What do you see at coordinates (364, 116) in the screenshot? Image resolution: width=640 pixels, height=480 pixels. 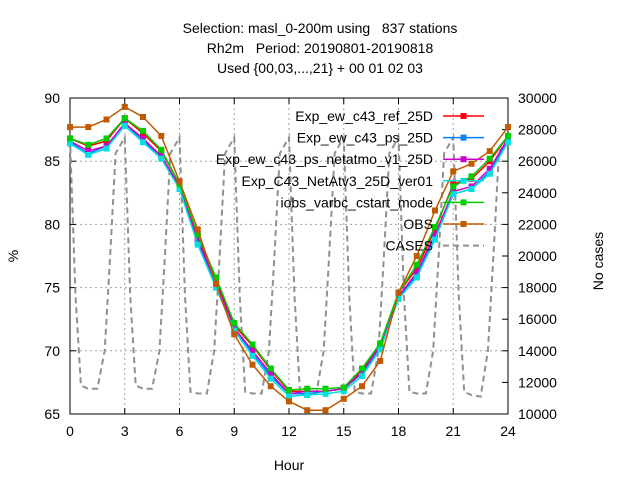 I see `legend-label: Exp_ew_c43_ref_25D` at bounding box center [364, 116].